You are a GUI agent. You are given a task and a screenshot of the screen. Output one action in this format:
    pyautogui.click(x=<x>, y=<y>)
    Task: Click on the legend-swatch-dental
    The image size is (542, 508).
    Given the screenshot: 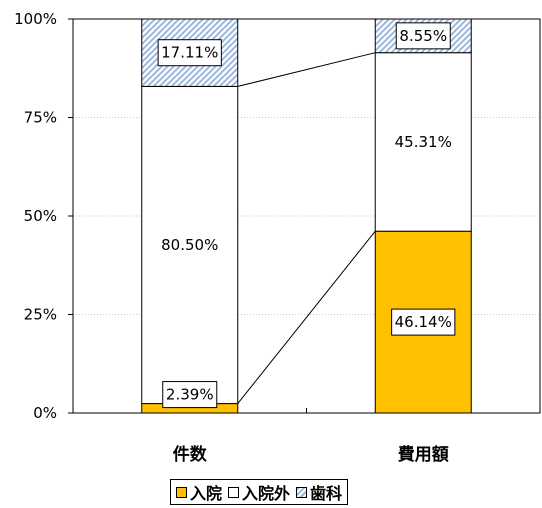 What is the action you would take?
    pyautogui.click(x=302, y=492)
    